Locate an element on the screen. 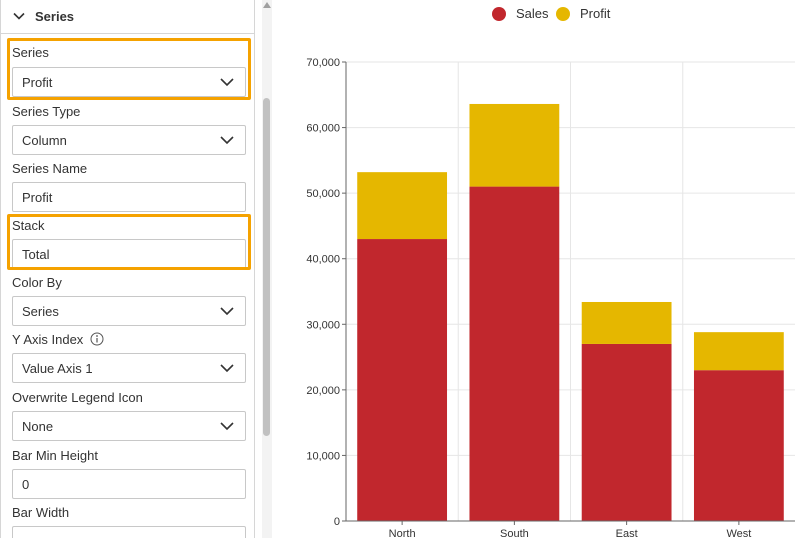  bar-sales-south is located at coordinates (514, 354).